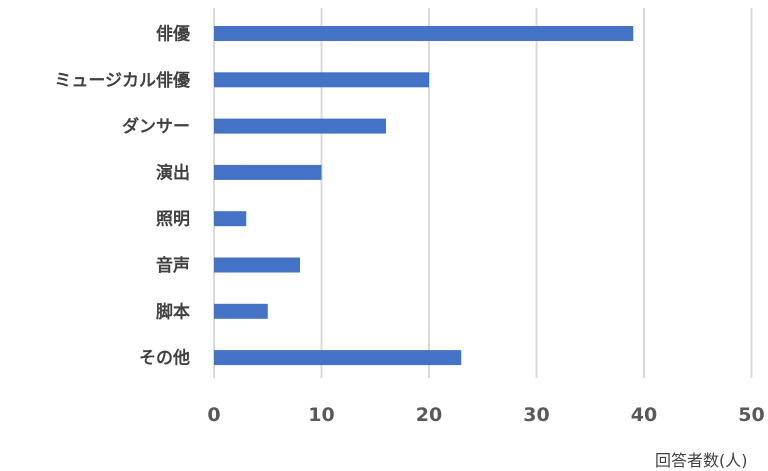 The height and width of the screenshot is (471, 768). Describe the element at coordinates (173, 311) in the screenshot. I see `category-label: 脚本` at that location.